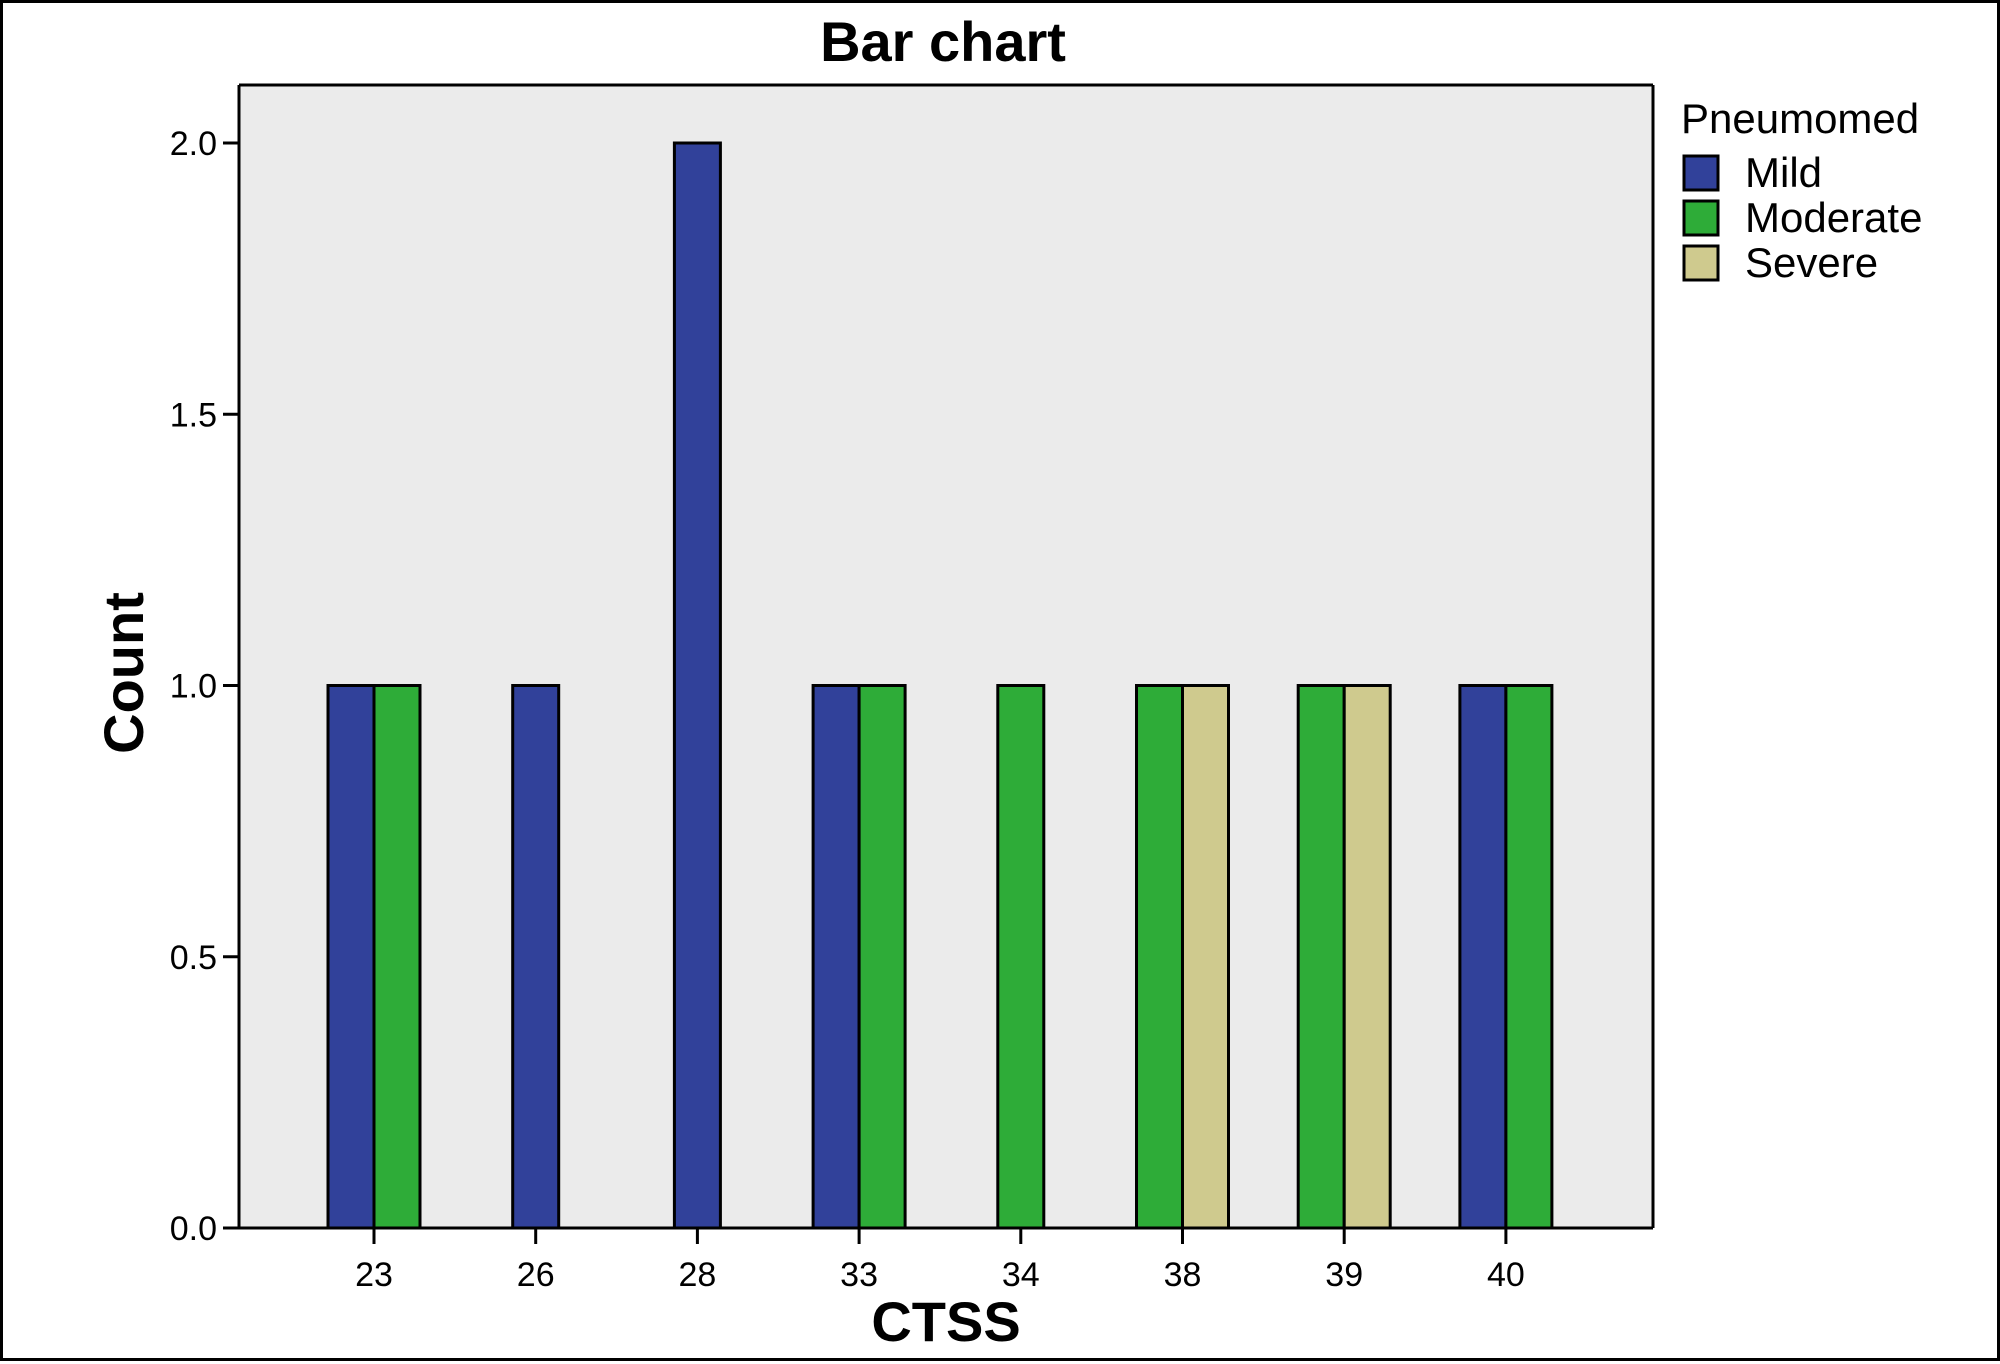 The image size is (2000, 1364). Describe the element at coordinates (859, 1275) in the screenshot. I see `x-tick-label: 33` at that location.